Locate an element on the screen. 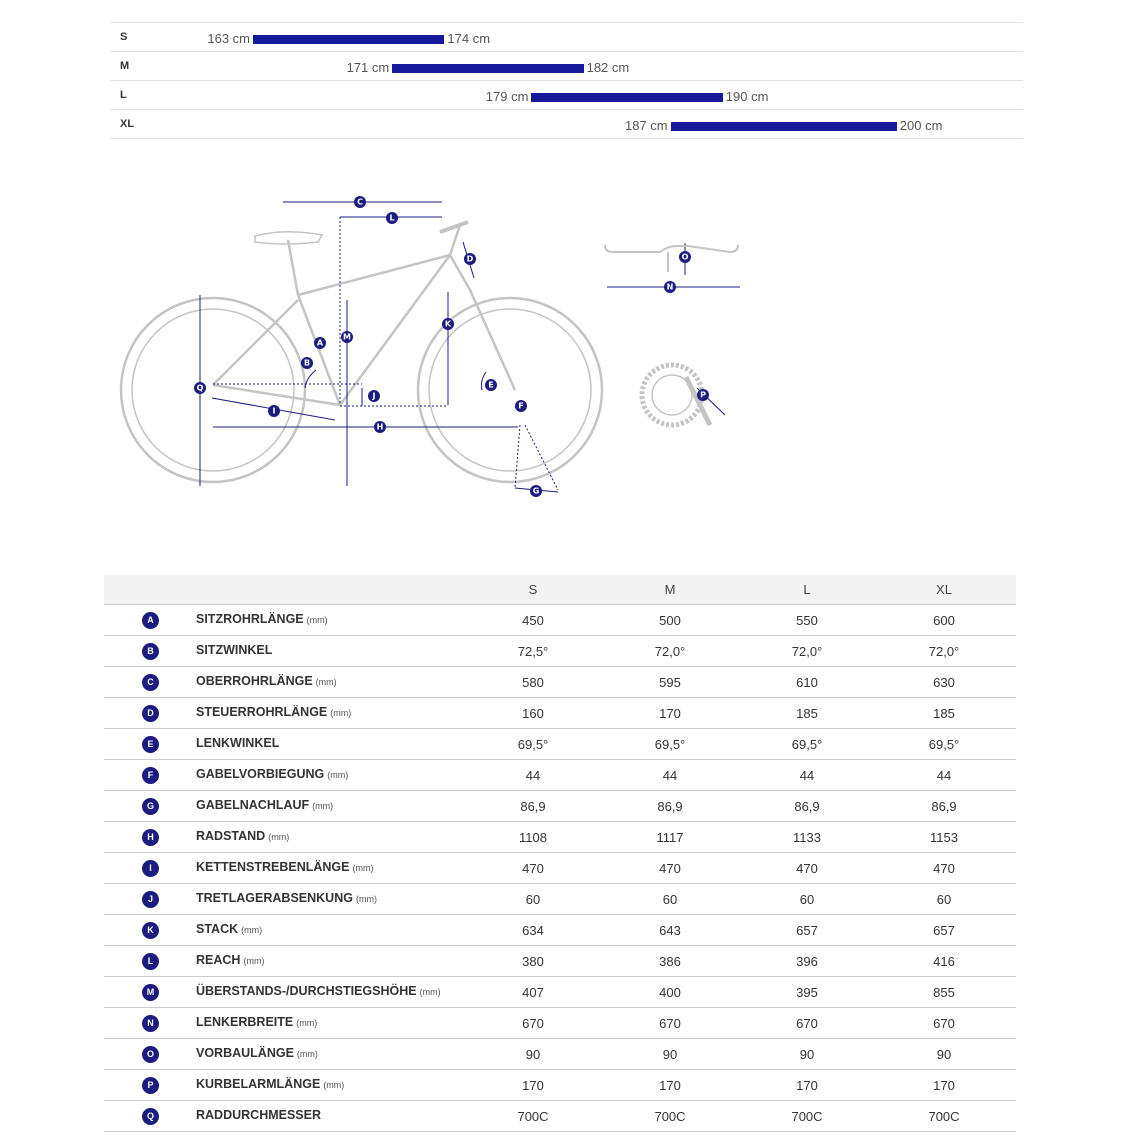 Image resolution: width=1144 pixels, height=1144 pixels. table-row: H RADSTAND (mm) 1108 1117 1133 1153 is located at coordinates (560, 837).